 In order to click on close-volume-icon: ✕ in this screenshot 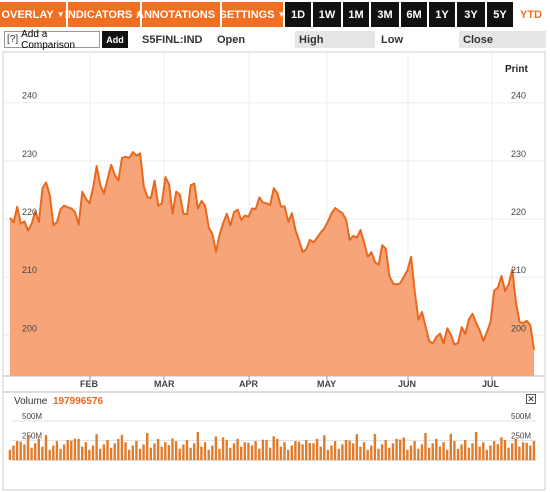, I will do `click(531, 399)`.